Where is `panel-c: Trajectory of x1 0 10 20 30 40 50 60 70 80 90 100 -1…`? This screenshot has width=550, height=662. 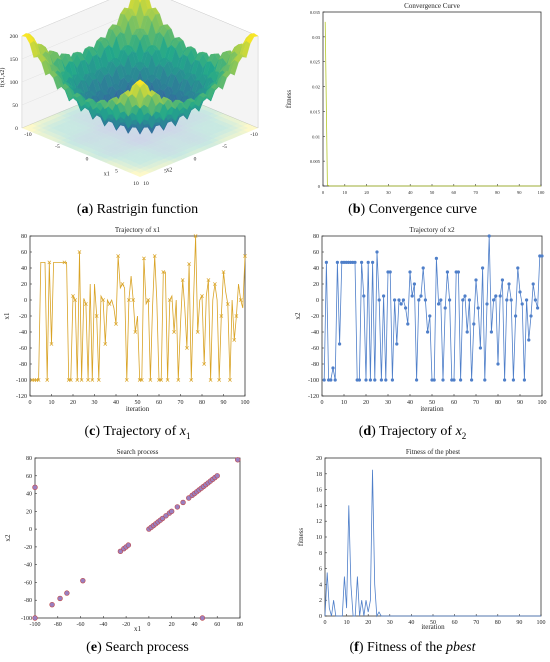
panel-c: Trajectory of x1 0 10 20 30 40 50 60 70 80 90 100 -1… is located at coordinates (137, 324).